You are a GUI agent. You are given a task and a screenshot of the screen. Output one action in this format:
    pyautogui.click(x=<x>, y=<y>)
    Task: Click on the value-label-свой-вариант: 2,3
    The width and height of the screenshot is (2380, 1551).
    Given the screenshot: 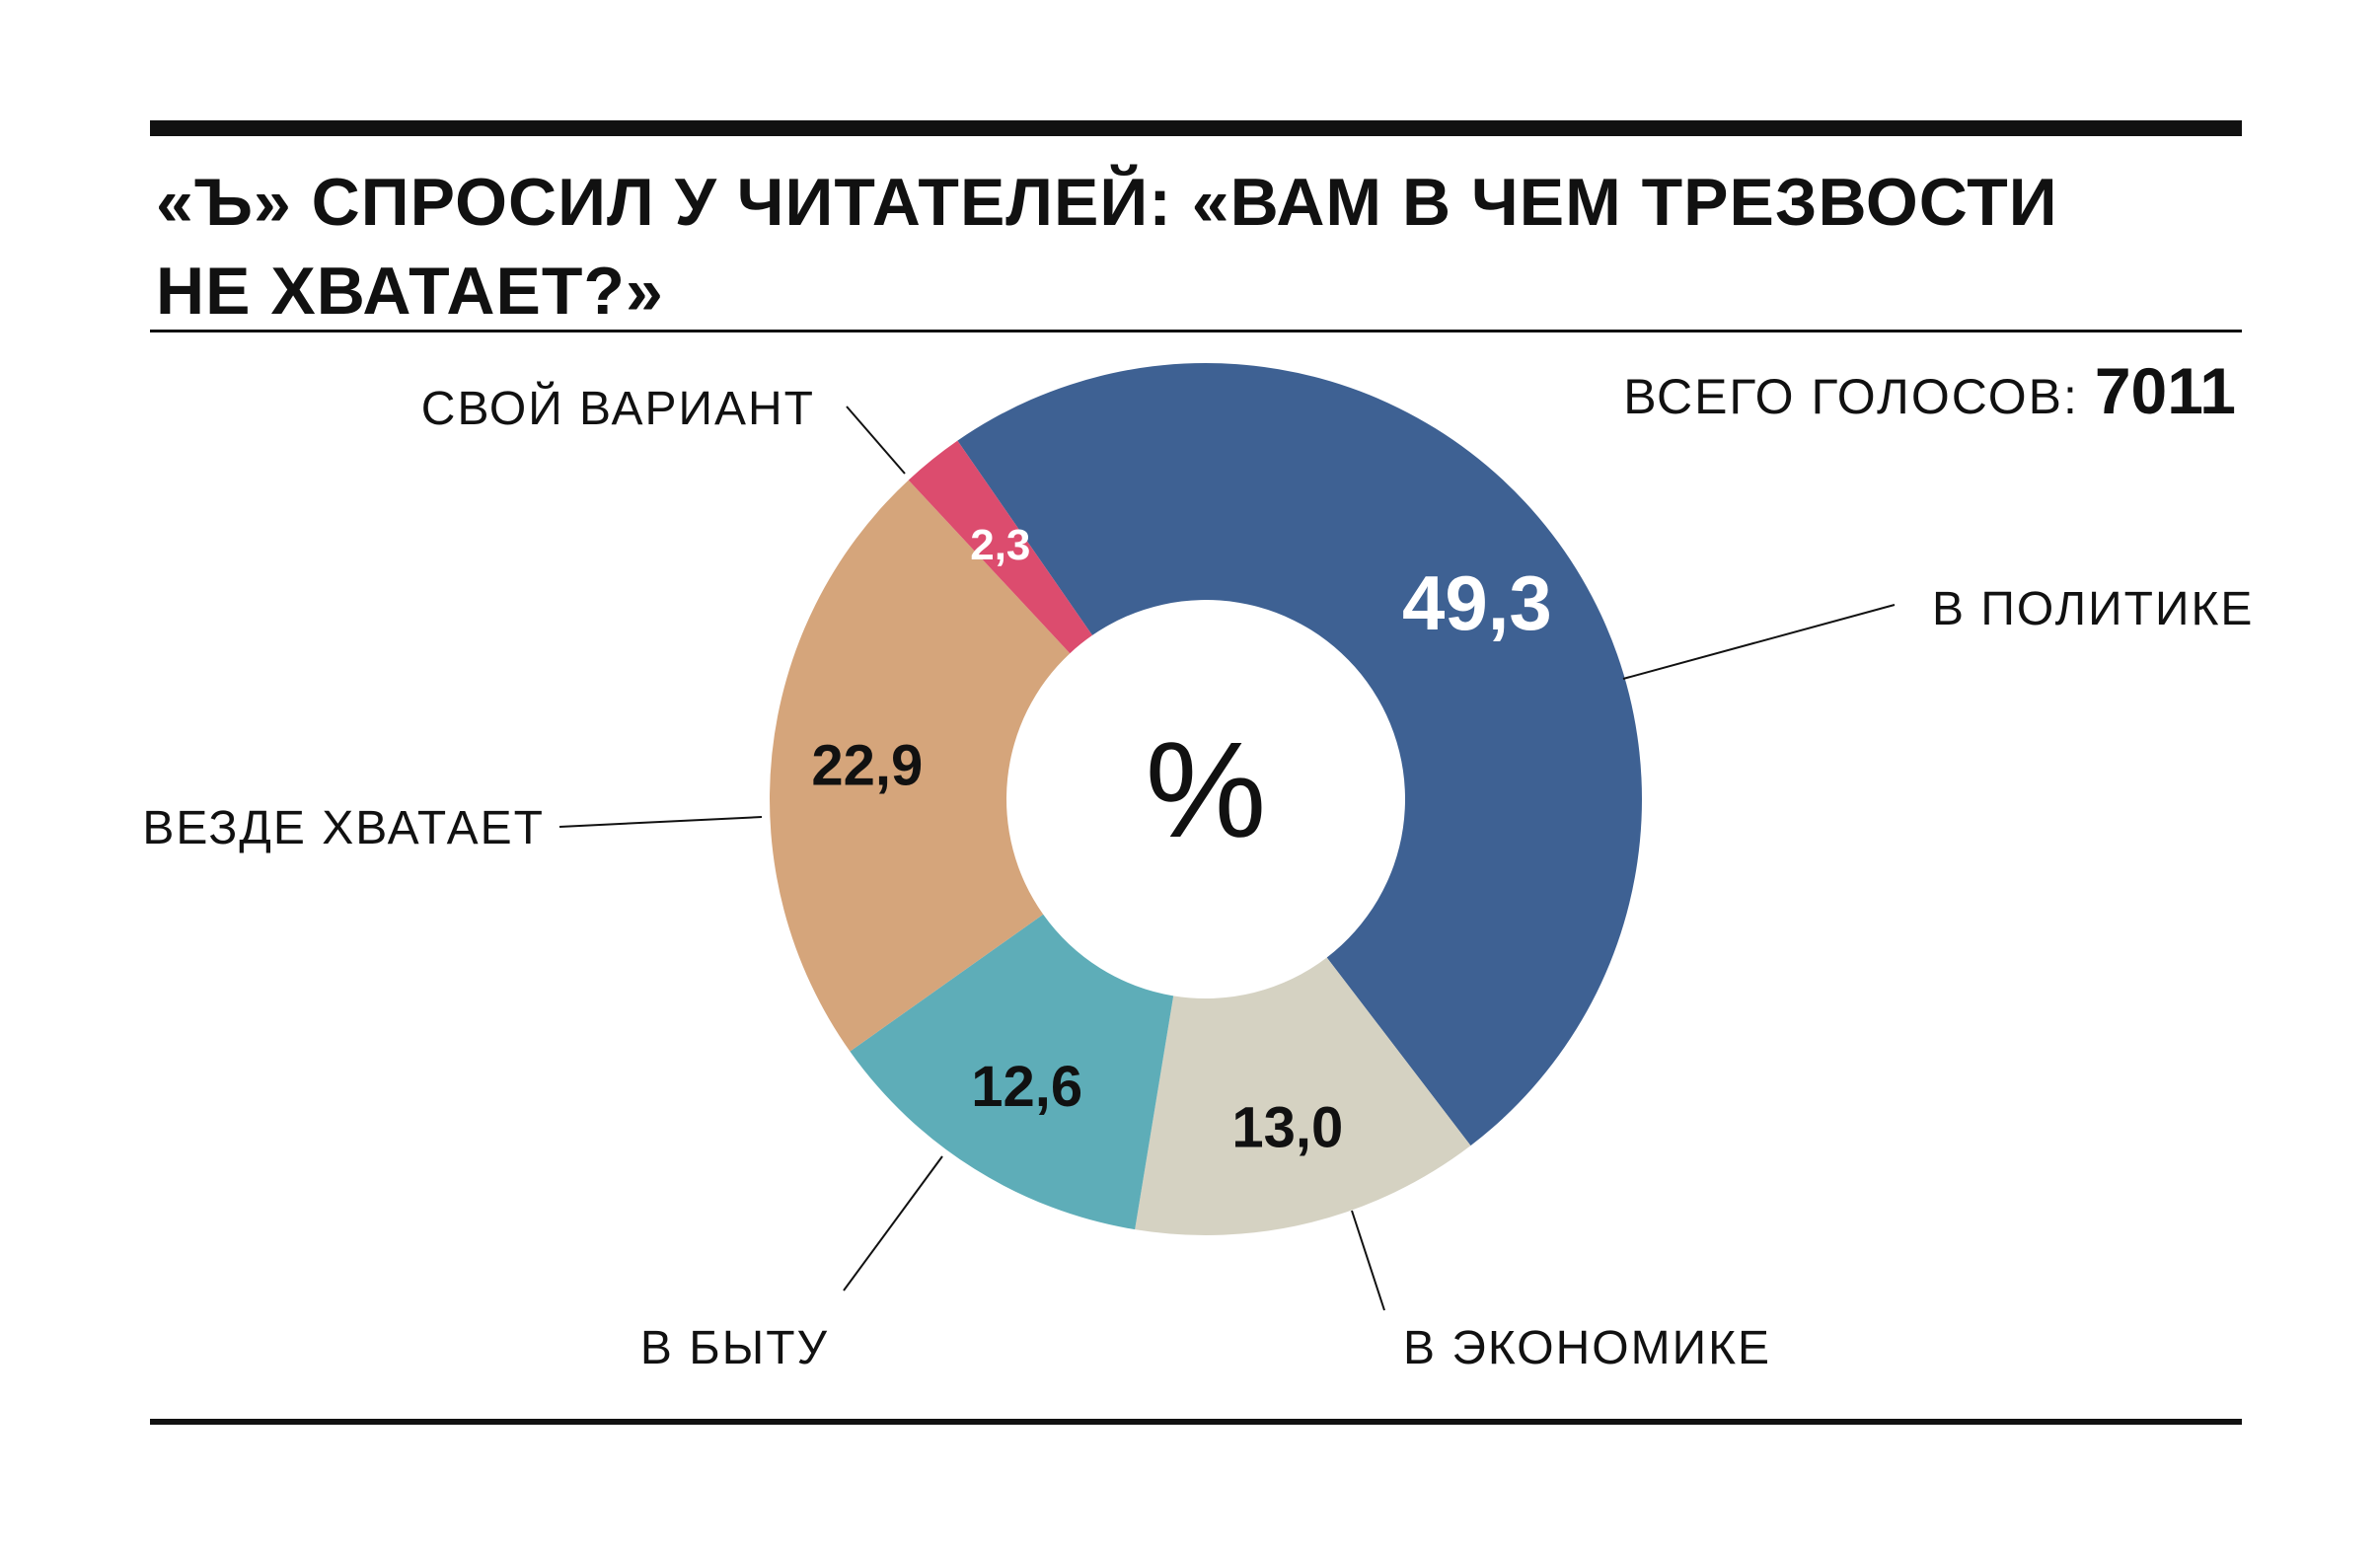 What is the action you would take?
    pyautogui.click(x=1000, y=545)
    